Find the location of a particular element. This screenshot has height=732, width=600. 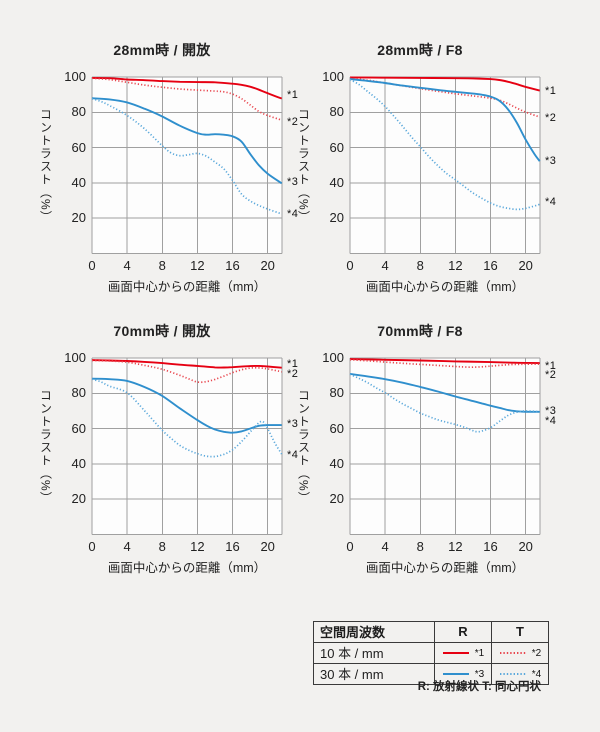

legend-swatch-dotted-red: *2 is located at coordinates (520, 653).